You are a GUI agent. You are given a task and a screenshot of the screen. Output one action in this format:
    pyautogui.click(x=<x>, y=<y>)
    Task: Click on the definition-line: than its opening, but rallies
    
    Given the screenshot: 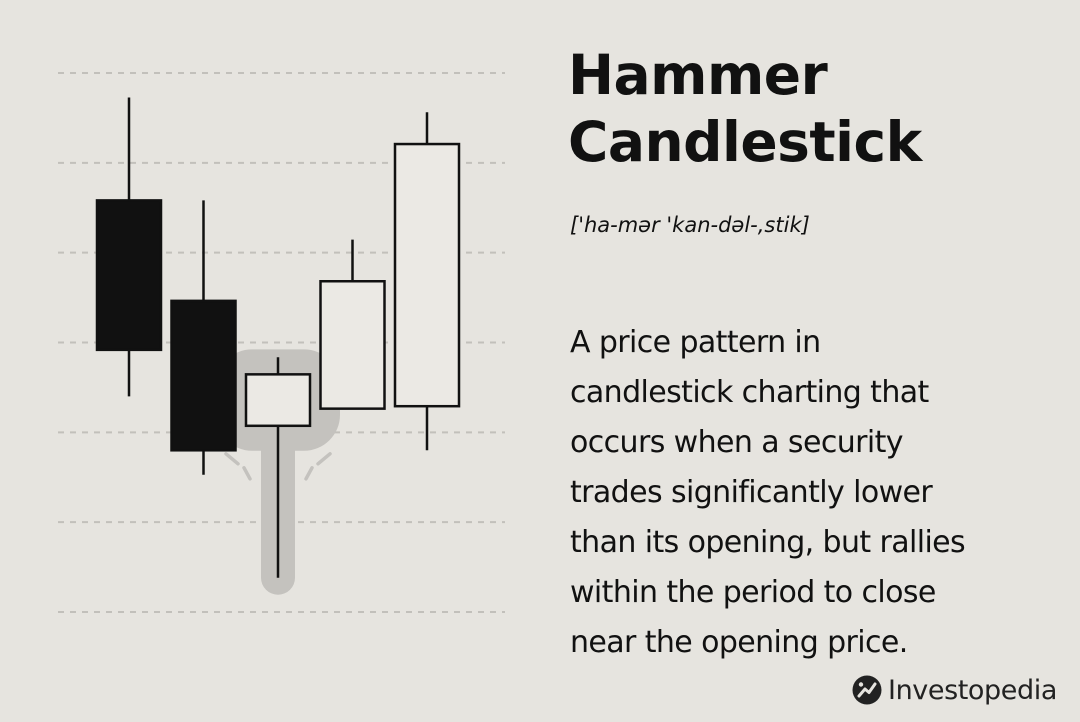 What is the action you would take?
    pyautogui.click(x=767, y=543)
    